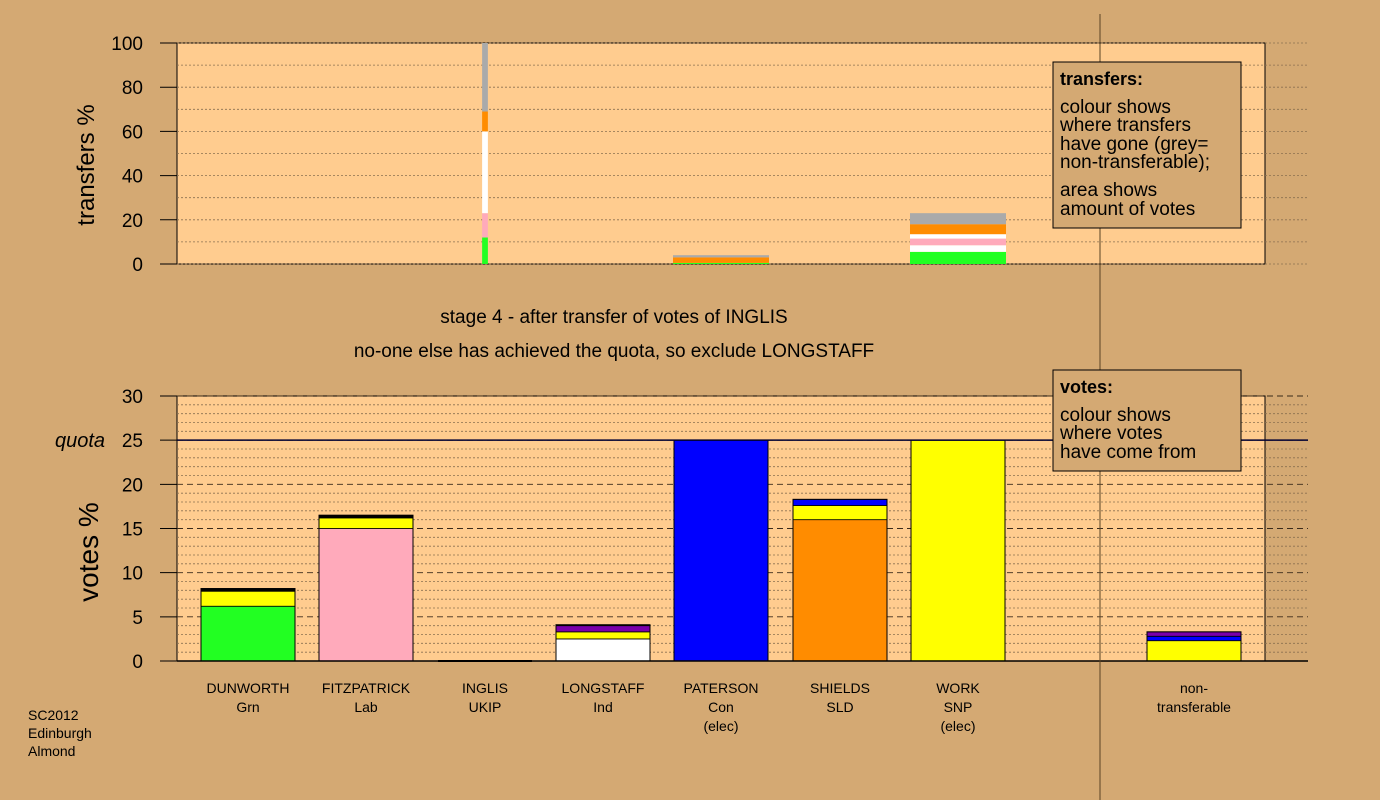 This screenshot has width=1380, height=800. What do you see at coordinates (88, 552) in the screenshot?
I see `votes-y-axis-label: votes %` at bounding box center [88, 552].